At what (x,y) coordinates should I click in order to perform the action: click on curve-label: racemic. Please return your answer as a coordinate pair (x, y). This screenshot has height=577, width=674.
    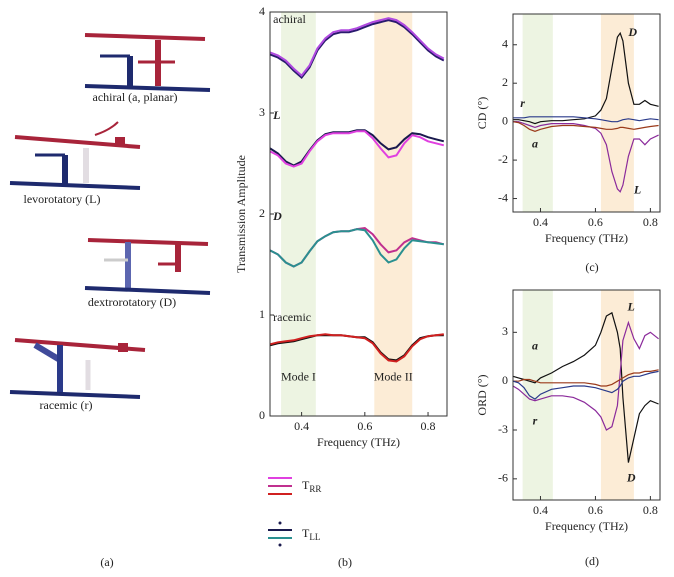
    Looking at the image, I should click on (292, 317).